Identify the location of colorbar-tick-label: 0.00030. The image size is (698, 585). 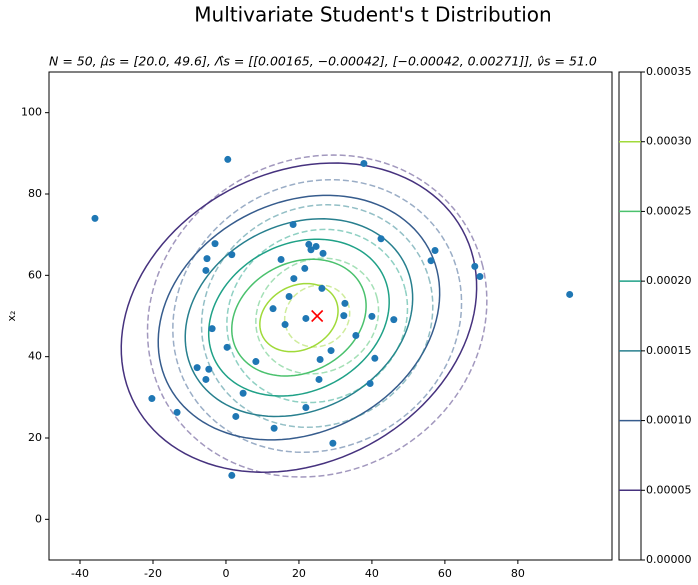
(669, 141).